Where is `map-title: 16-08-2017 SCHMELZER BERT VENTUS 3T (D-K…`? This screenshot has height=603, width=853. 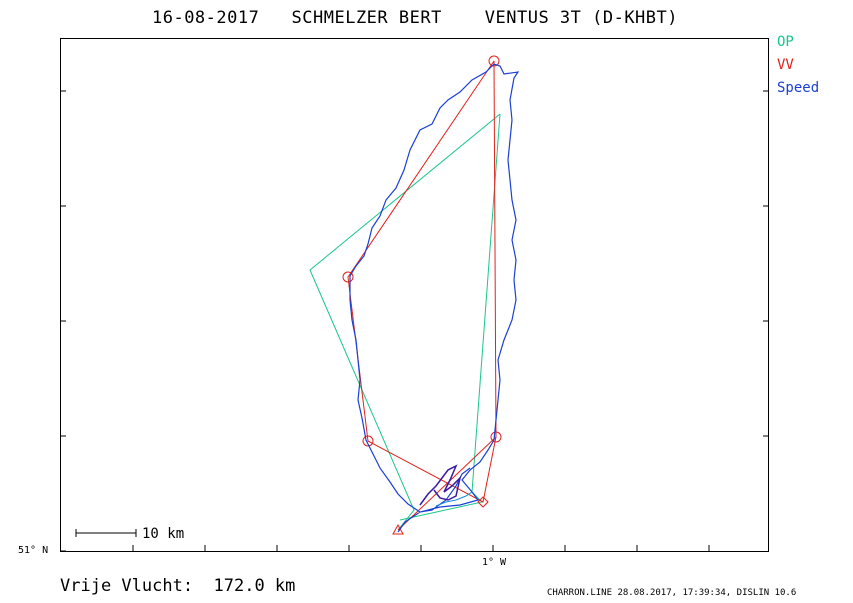 map-title: 16-08-2017 SCHMELZER BERT VENTUS 3T (D-K… is located at coordinates (414, 18).